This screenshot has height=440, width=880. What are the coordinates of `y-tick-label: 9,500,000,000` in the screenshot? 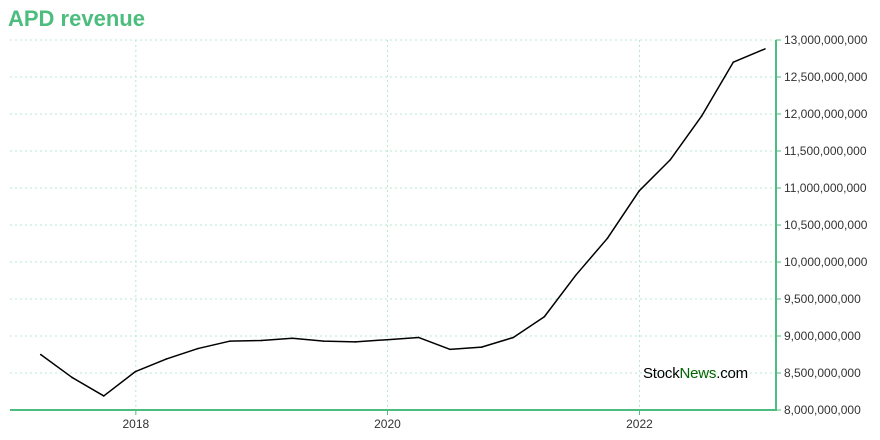 It's located at (822, 299).